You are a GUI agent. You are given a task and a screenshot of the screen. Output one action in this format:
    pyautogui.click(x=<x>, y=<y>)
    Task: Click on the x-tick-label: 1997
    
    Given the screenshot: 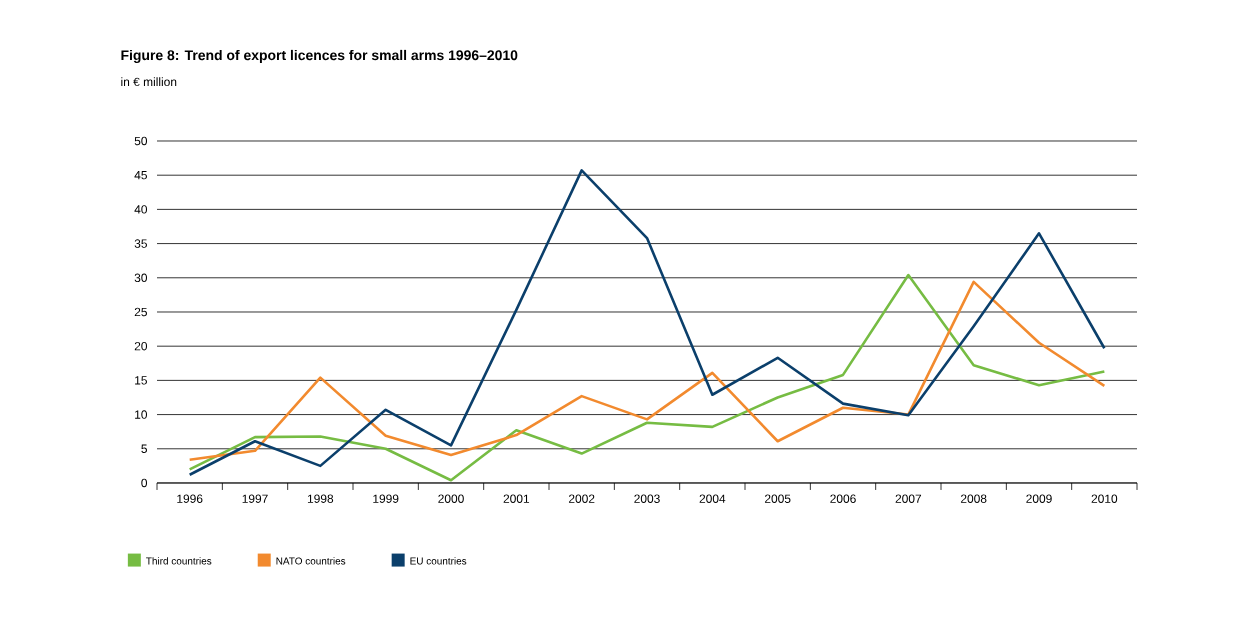 What is the action you would take?
    pyautogui.click(x=255, y=498)
    